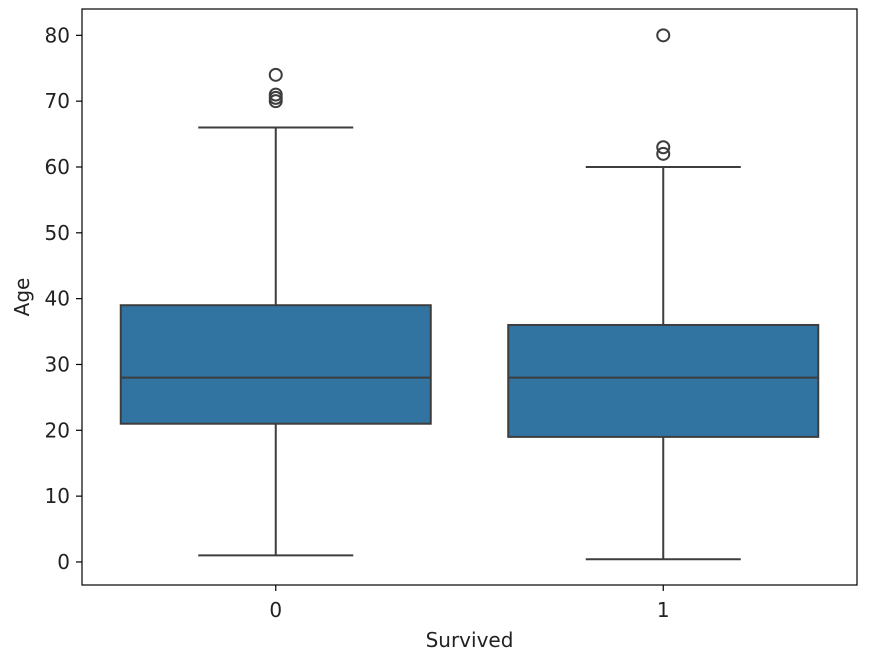  I want to click on y-tick-label: 20, so click(57, 430).